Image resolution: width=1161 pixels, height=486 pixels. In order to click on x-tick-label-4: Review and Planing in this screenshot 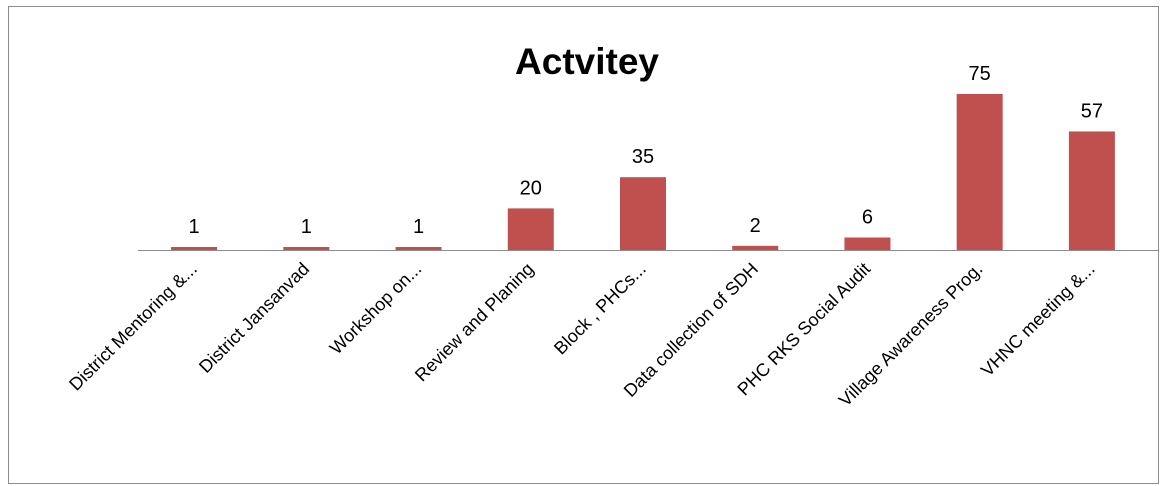, I will do `click(474, 322)`.